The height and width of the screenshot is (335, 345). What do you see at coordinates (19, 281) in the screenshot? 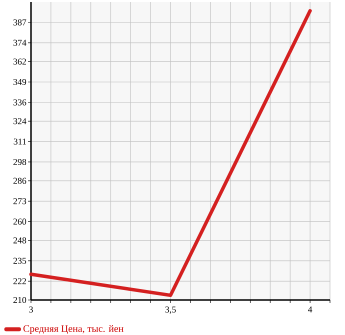
I see `y-tick-label: 222` at bounding box center [19, 281].